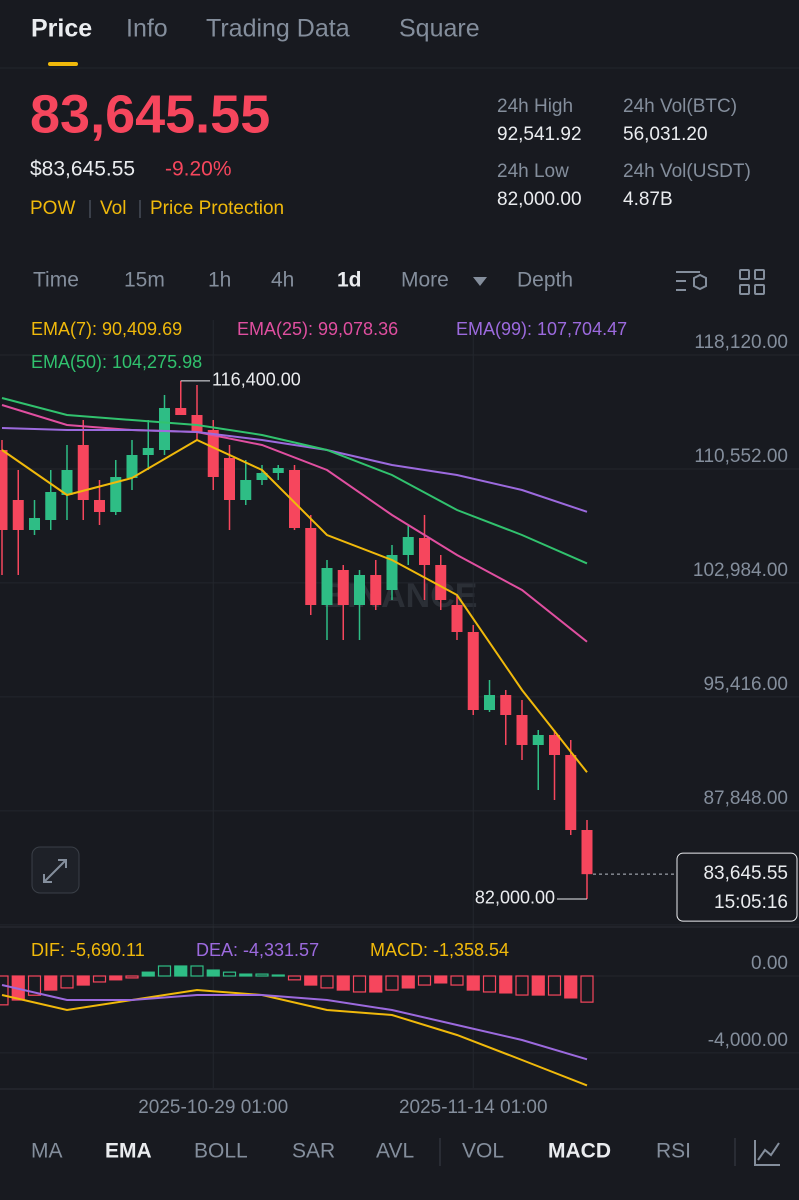  What do you see at coordinates (480, 281) in the screenshot?
I see `dropdown-arrow` at bounding box center [480, 281].